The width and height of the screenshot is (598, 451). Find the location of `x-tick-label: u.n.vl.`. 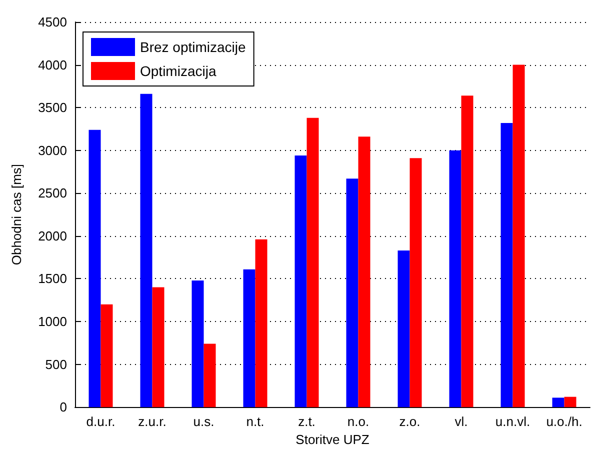

x-tick-label: u.n.vl. is located at coordinates (512, 422).